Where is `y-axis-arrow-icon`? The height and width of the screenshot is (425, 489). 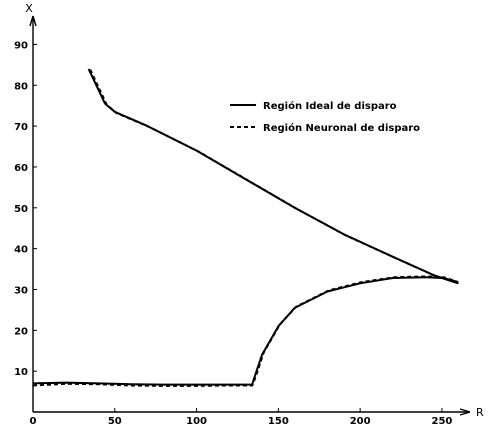
y-axis-arrow-icon is located at coordinates (33, 21).